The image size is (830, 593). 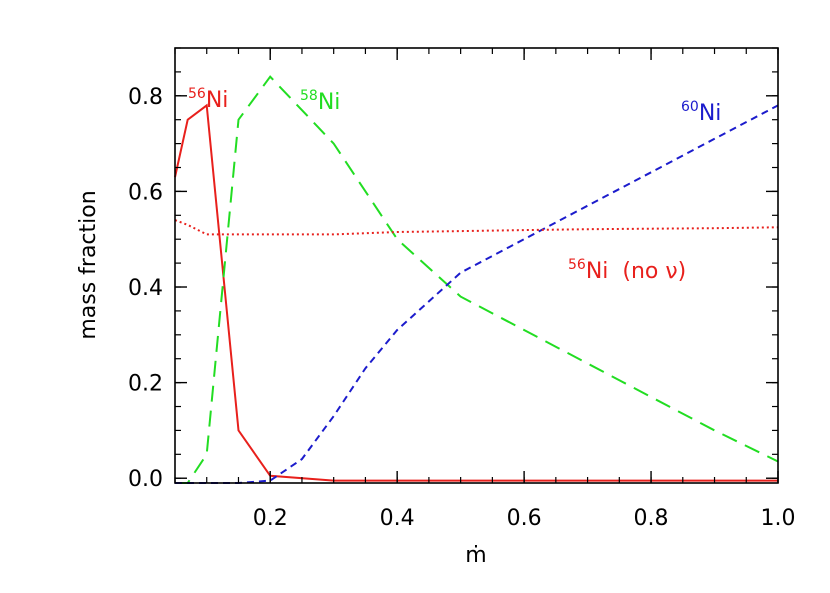 I want to click on x-tick-label: 0.2, so click(x=270, y=518).